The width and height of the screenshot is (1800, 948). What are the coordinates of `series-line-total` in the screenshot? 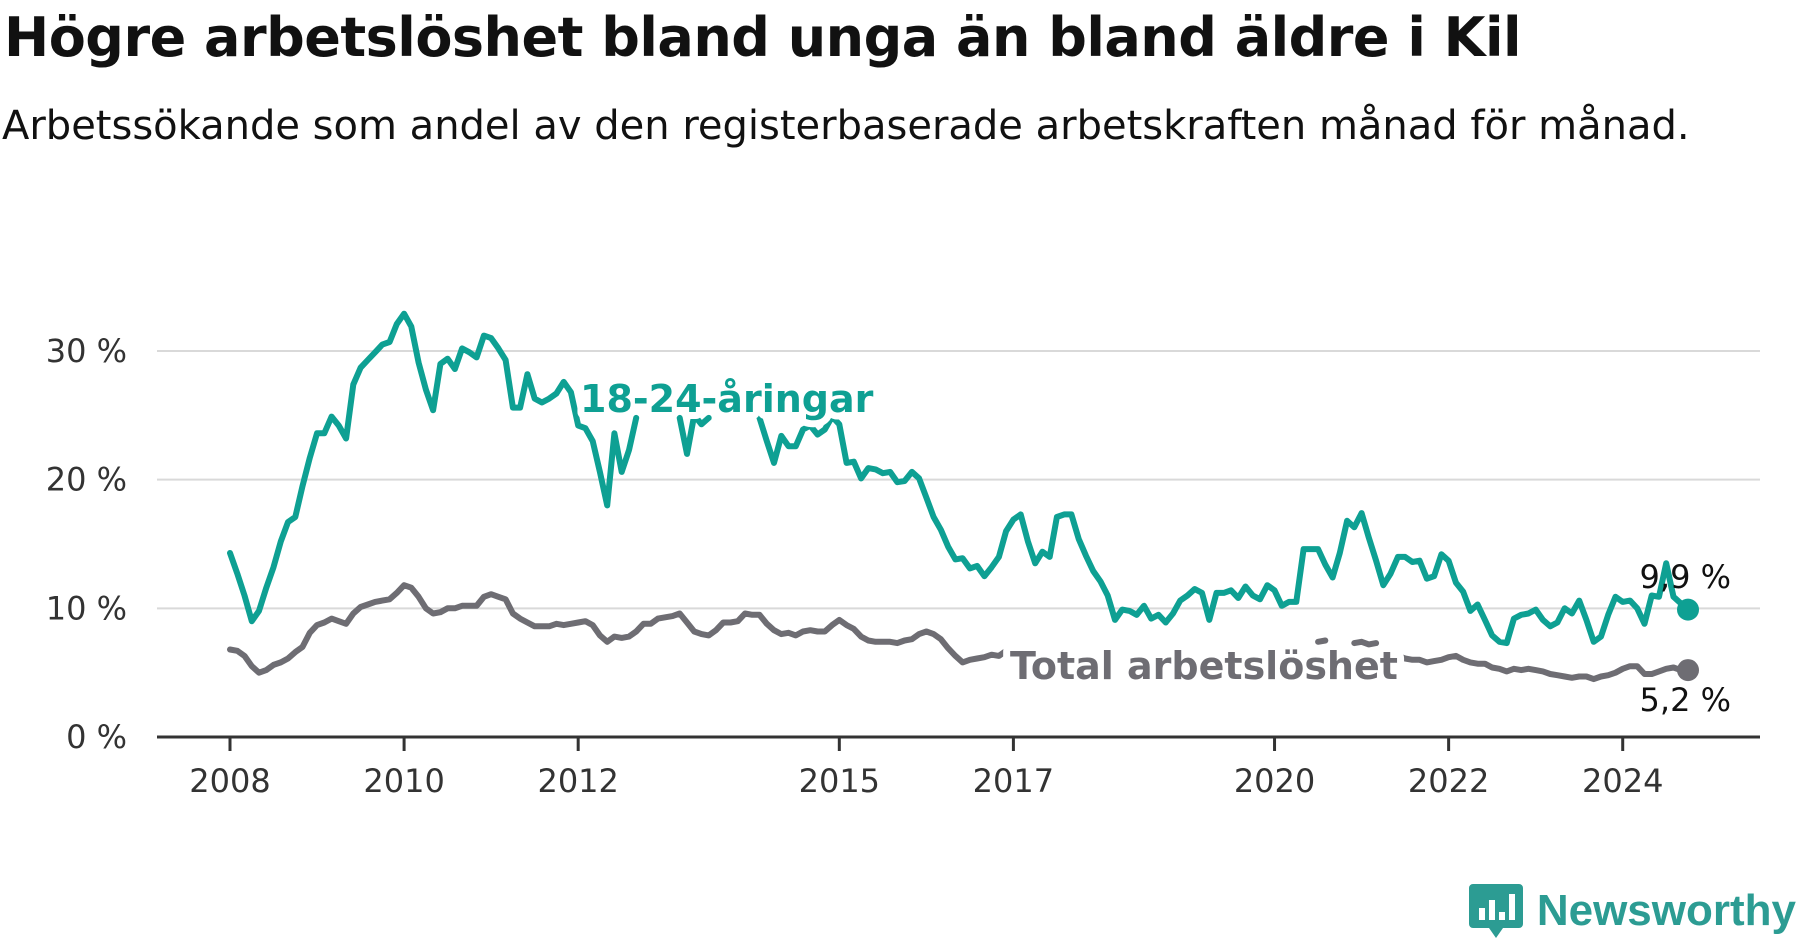 It's located at (959, 632).